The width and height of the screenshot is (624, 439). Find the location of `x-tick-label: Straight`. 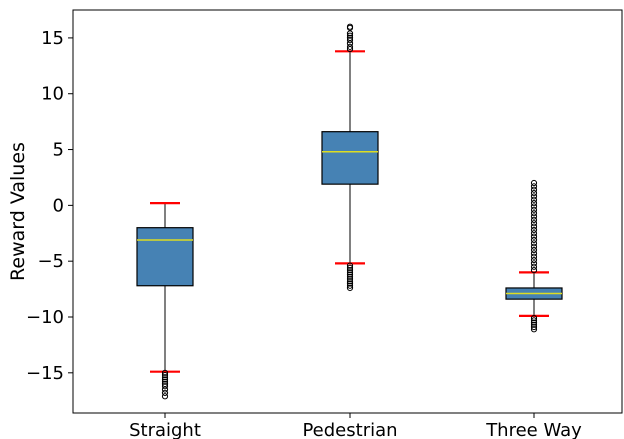

x-tick-label: Straight is located at coordinates (165, 429).